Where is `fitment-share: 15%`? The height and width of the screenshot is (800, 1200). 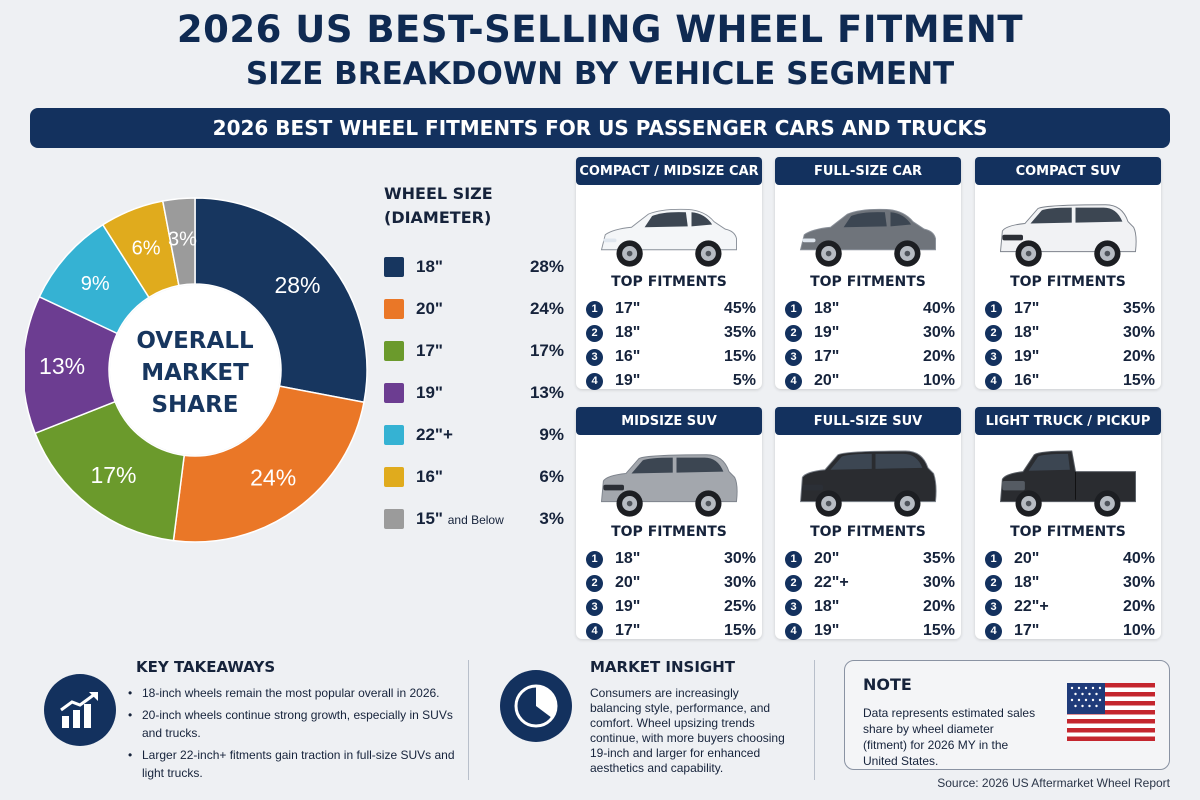 fitment-share: 15% is located at coordinates (938, 630).